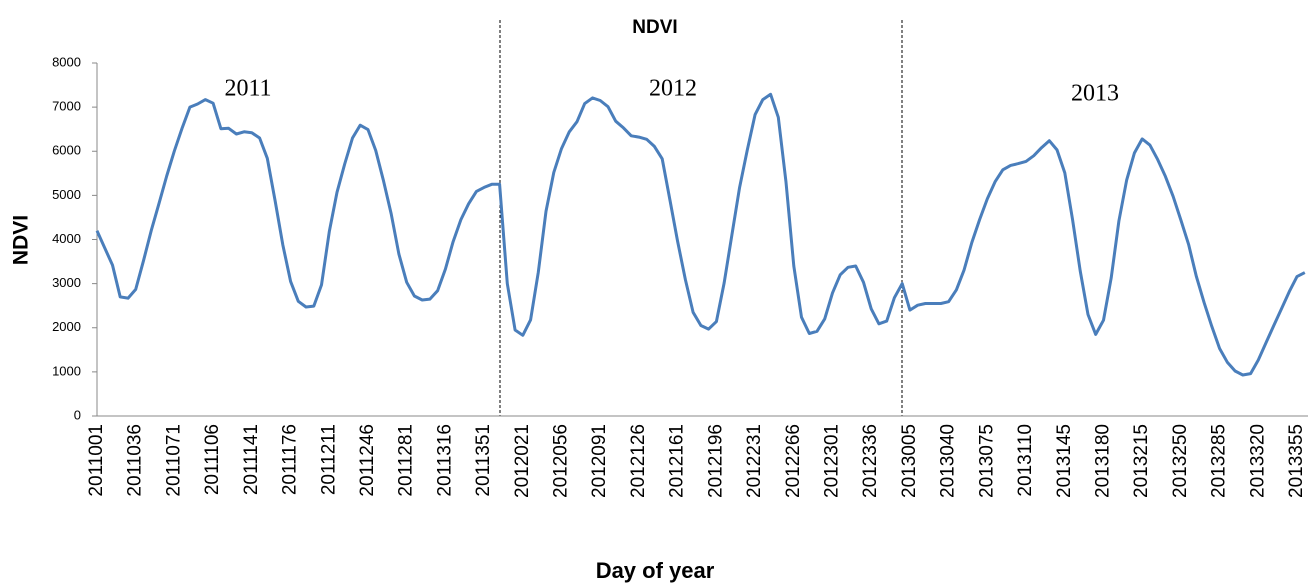  What do you see at coordinates (638, 461) in the screenshot?
I see `x-tick-label: 2012126` at bounding box center [638, 461].